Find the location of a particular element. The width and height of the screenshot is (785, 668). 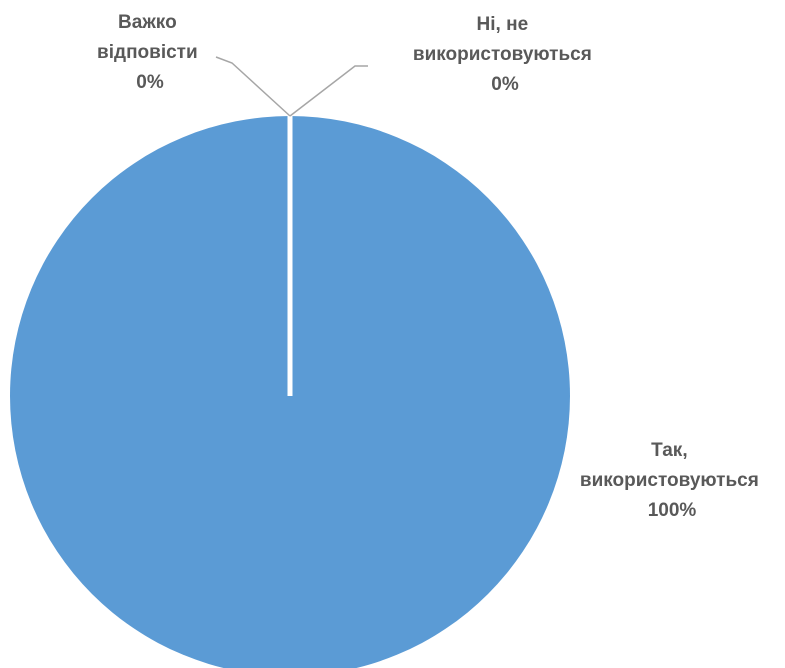

leader-line-hard is located at coordinates (253, 86).